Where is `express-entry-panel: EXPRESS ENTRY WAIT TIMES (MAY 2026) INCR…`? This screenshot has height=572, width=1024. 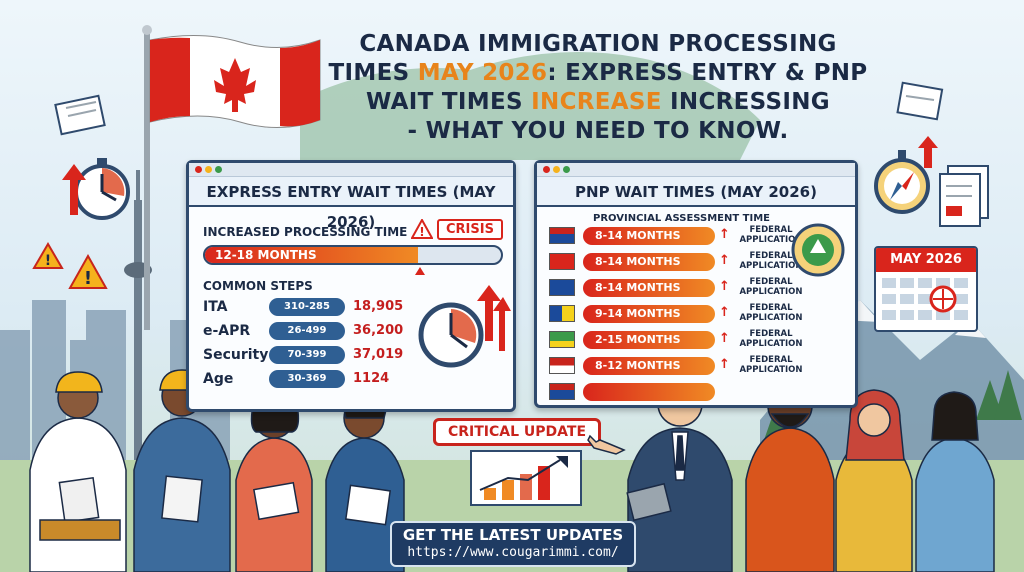 express-entry-panel: EXPRESS ENTRY WAIT TIMES (MAY 2026) INCR… is located at coordinates (351, 286).